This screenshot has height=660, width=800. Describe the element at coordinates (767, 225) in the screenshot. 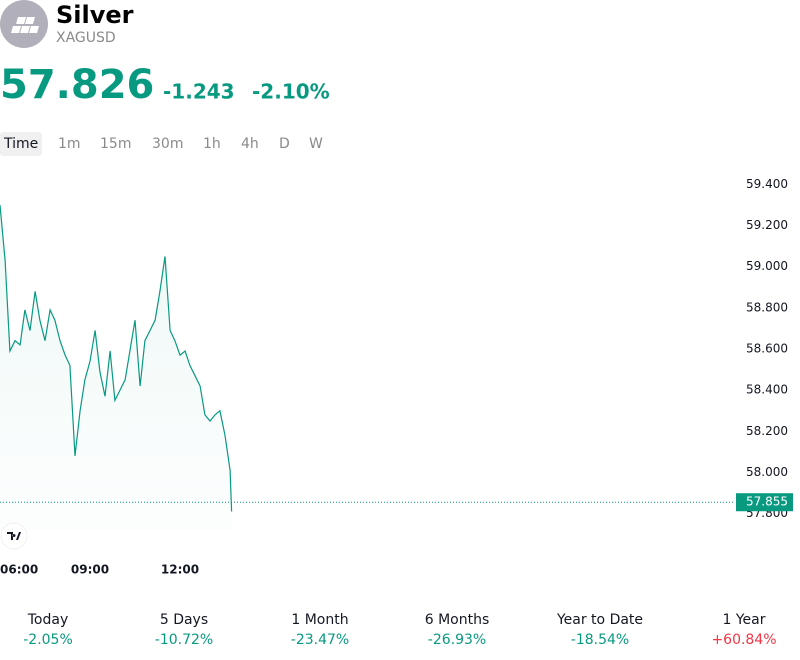

I see `y-tick-label: 59.200` at that location.